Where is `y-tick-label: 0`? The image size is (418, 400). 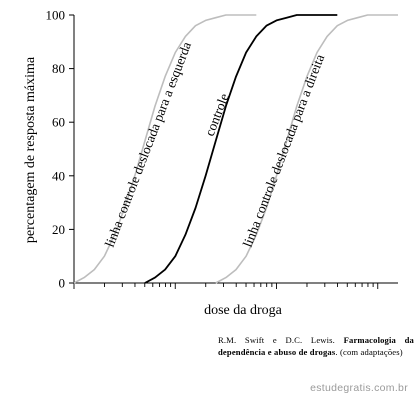 y-tick-label: 0 is located at coordinates (62, 283).